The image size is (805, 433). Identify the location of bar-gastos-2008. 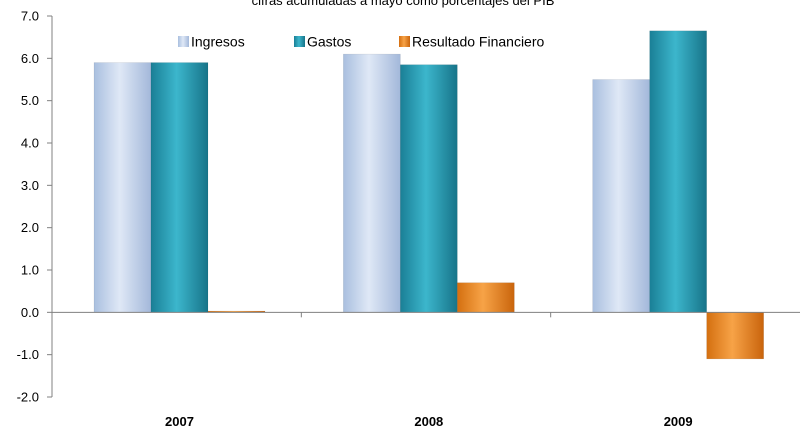
(429, 188).